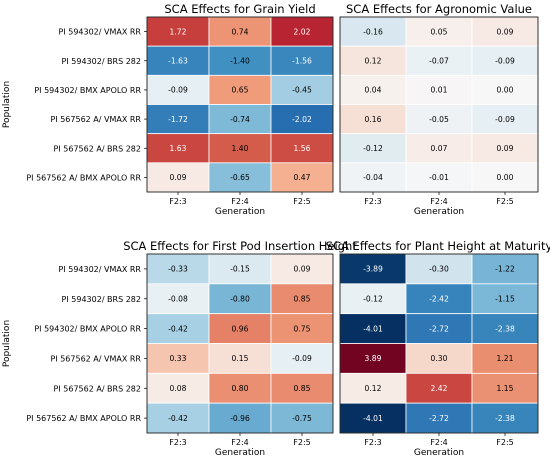 The image size is (550, 456). I want to click on cell-value-label: 0.04, so click(373, 90).